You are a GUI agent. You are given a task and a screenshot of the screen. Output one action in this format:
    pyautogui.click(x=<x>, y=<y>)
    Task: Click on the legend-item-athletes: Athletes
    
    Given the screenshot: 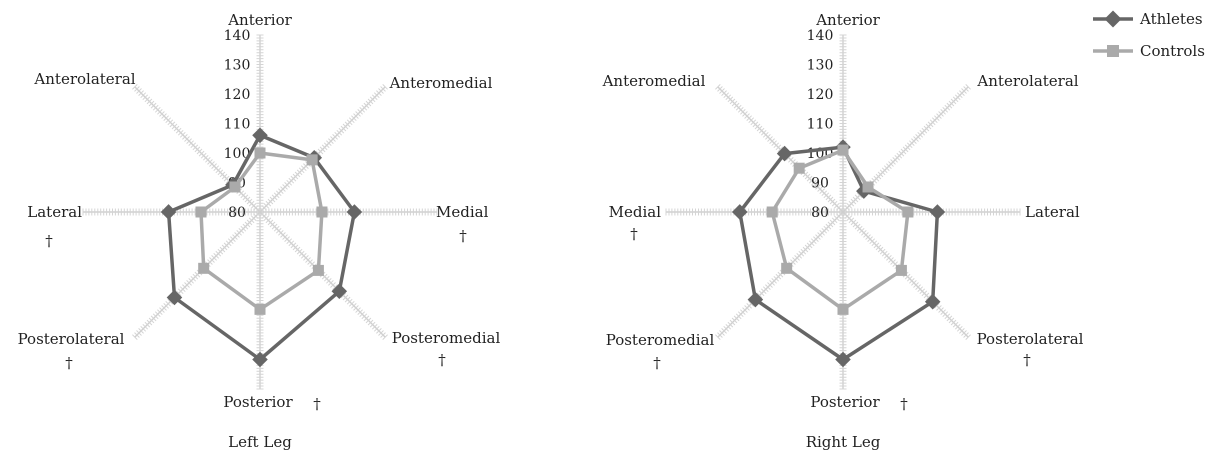 What is the action you would take?
    pyautogui.click(x=1148, y=19)
    